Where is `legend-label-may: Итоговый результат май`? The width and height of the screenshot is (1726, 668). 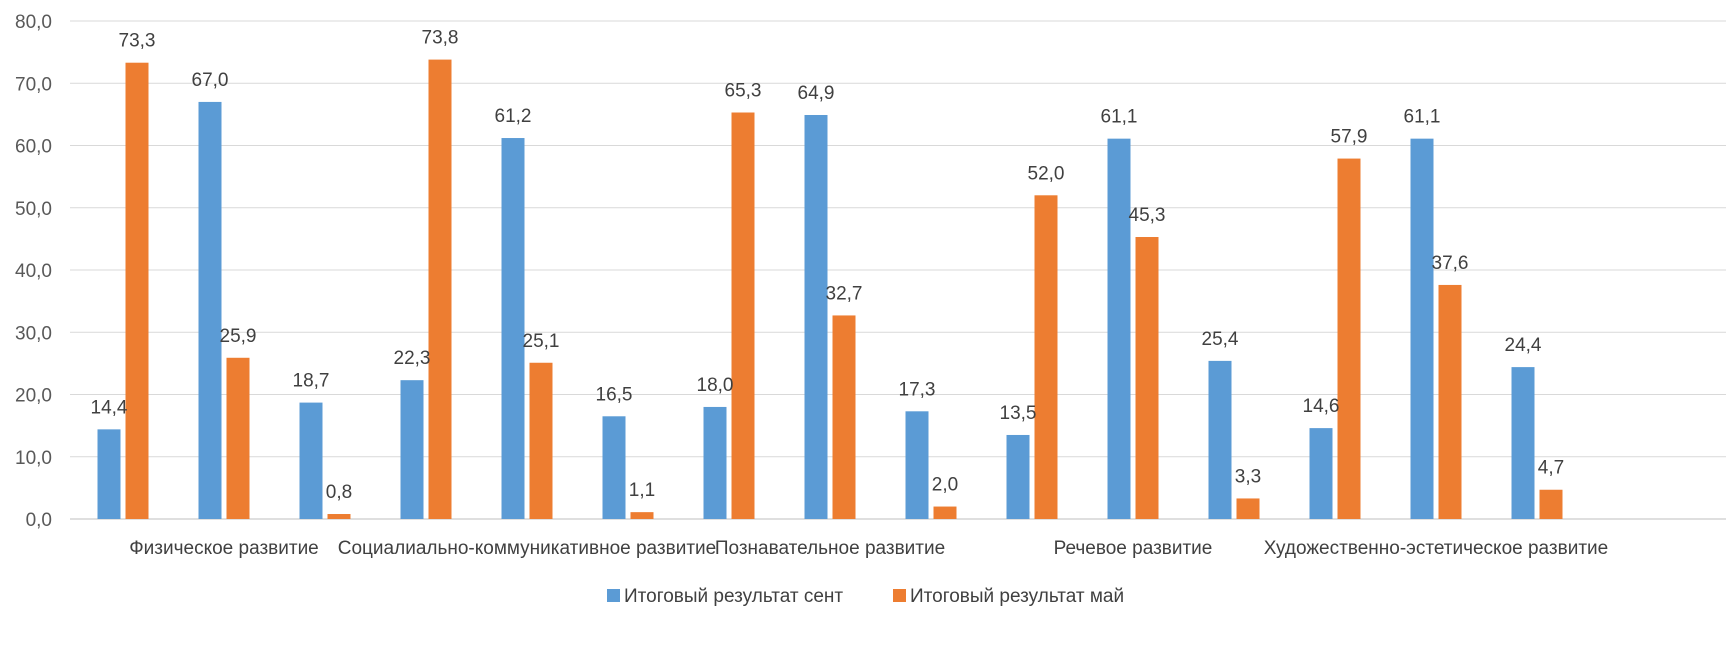
legend-label-may: Итоговый результат май is located at coordinates (1017, 596).